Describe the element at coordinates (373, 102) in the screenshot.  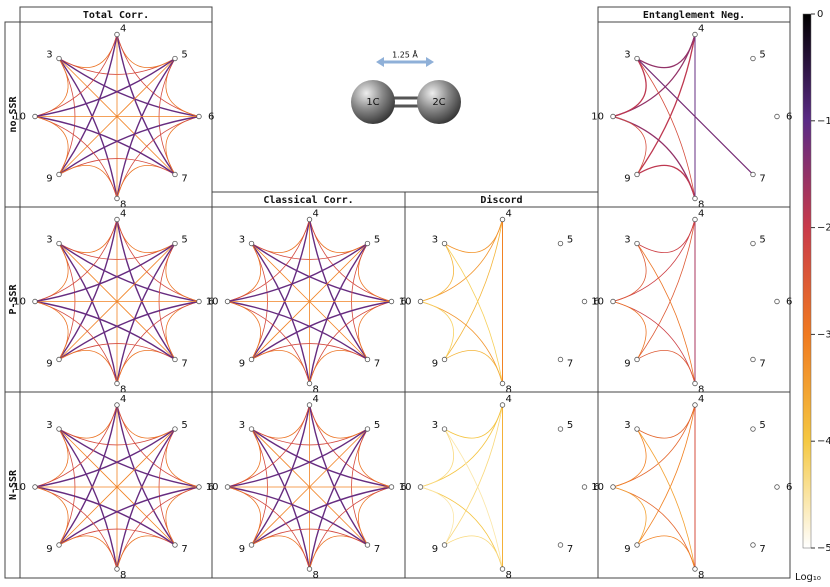
I see `atom` at that location.